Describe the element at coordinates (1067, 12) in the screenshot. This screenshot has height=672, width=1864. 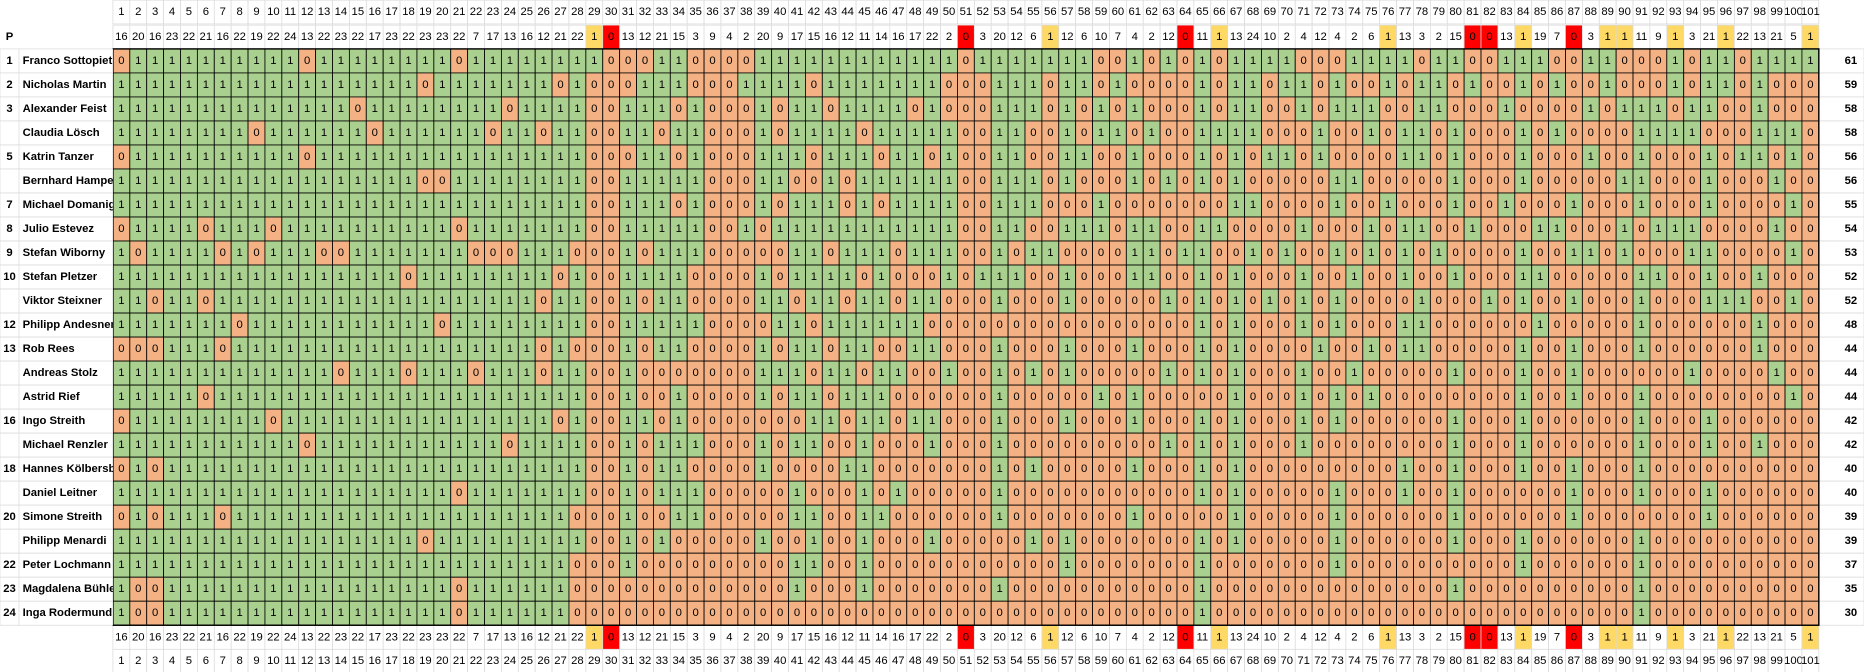
I see `column-number: 57` at that location.